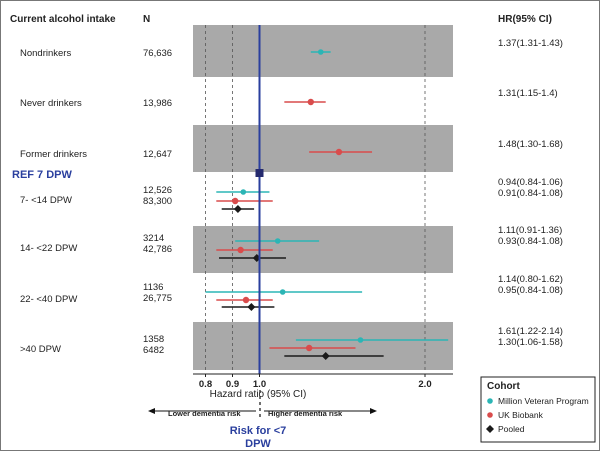  Describe the element at coordinates (373, 411) in the screenshot. I see `higher-risk-arrowhead` at that location.